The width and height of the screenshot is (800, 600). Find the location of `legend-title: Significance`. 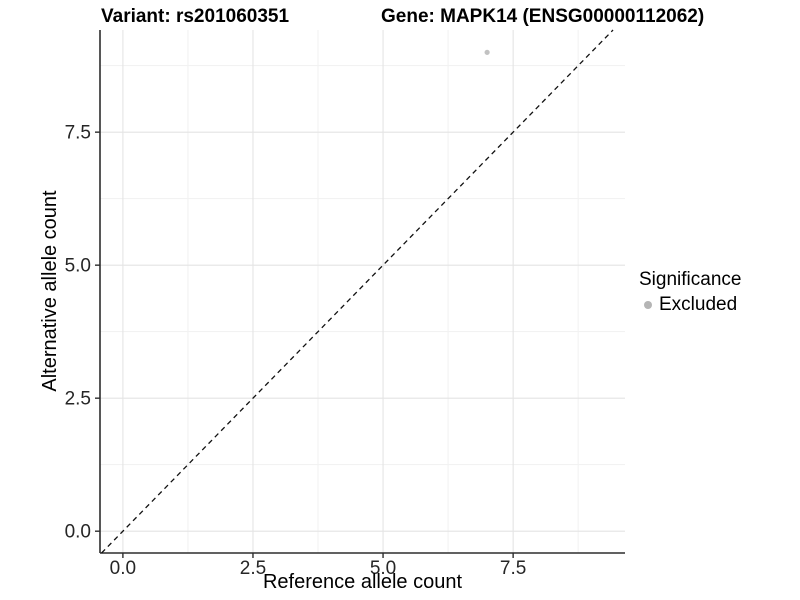

legend-title: Significance is located at coordinates (690, 279).